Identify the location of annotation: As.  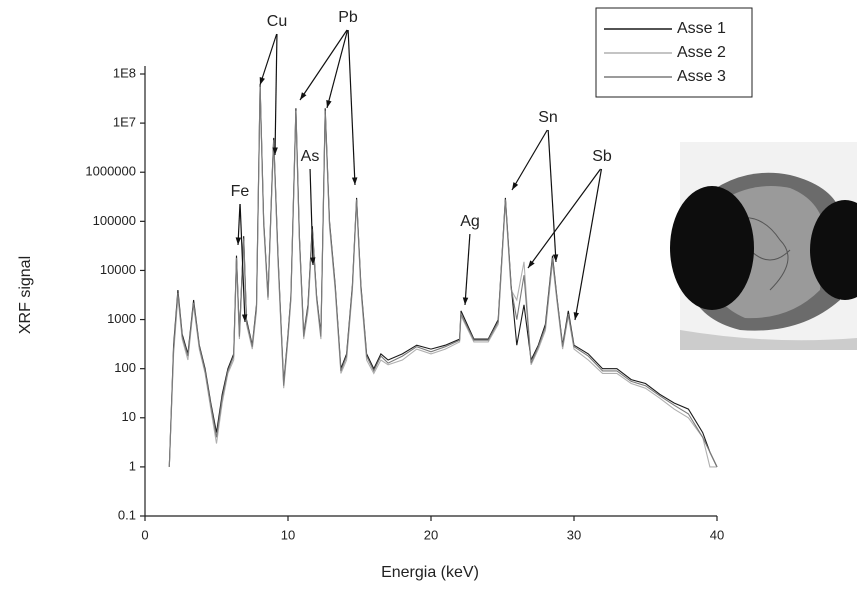
(310, 156).